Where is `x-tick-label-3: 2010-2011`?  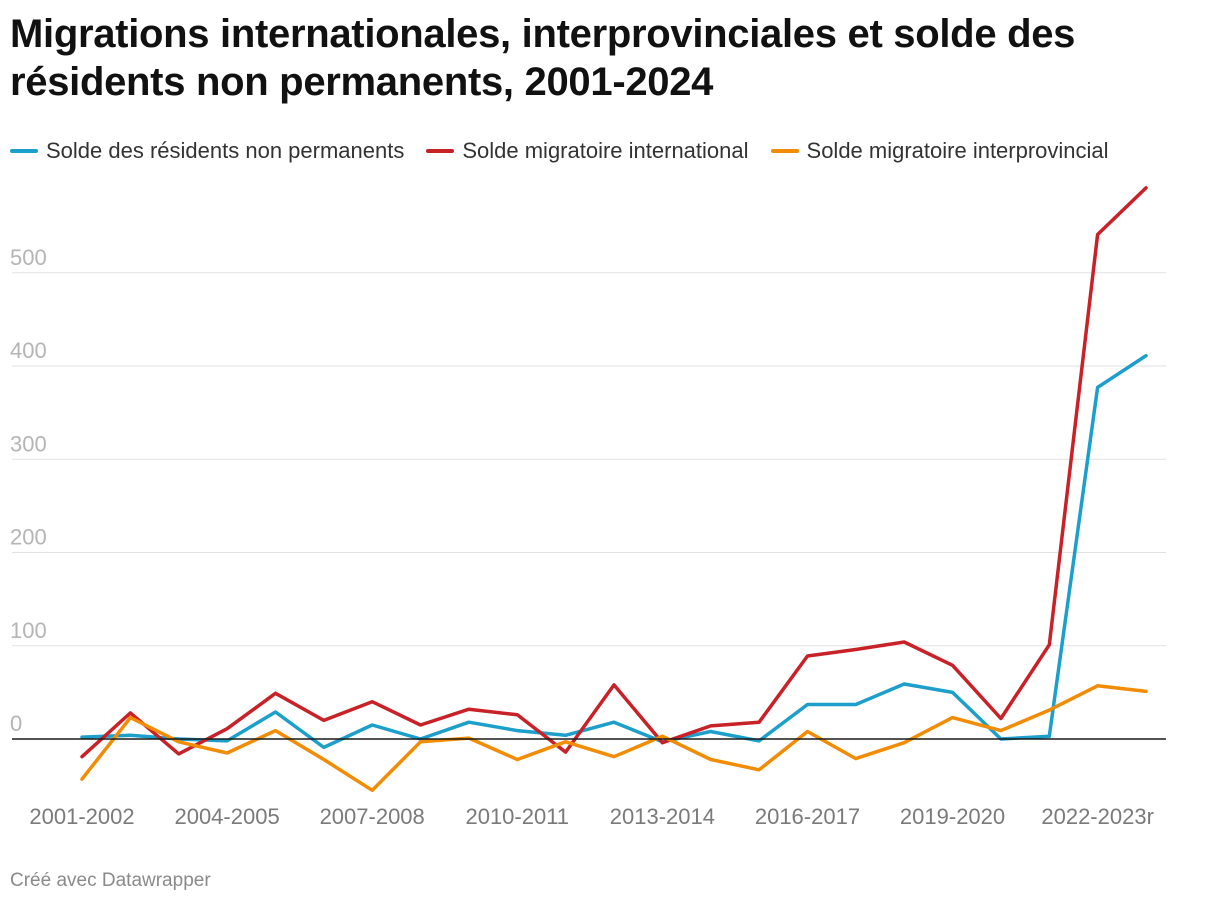 x-tick-label-3: 2010-2011 is located at coordinates (517, 816).